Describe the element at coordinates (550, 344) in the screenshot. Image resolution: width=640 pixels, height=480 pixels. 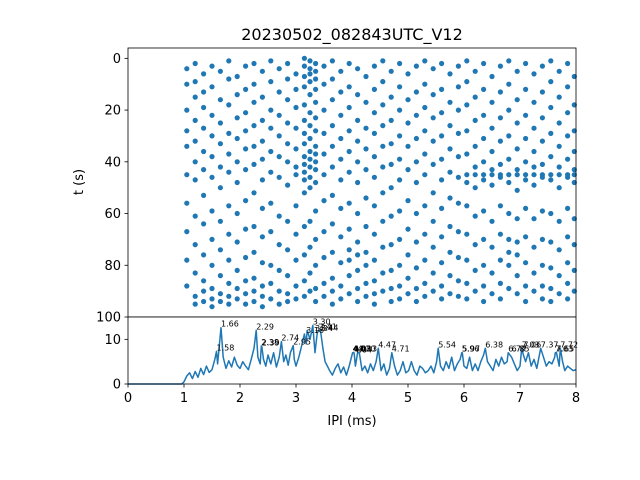
I see `peak-annotation: 7.37` at that location.